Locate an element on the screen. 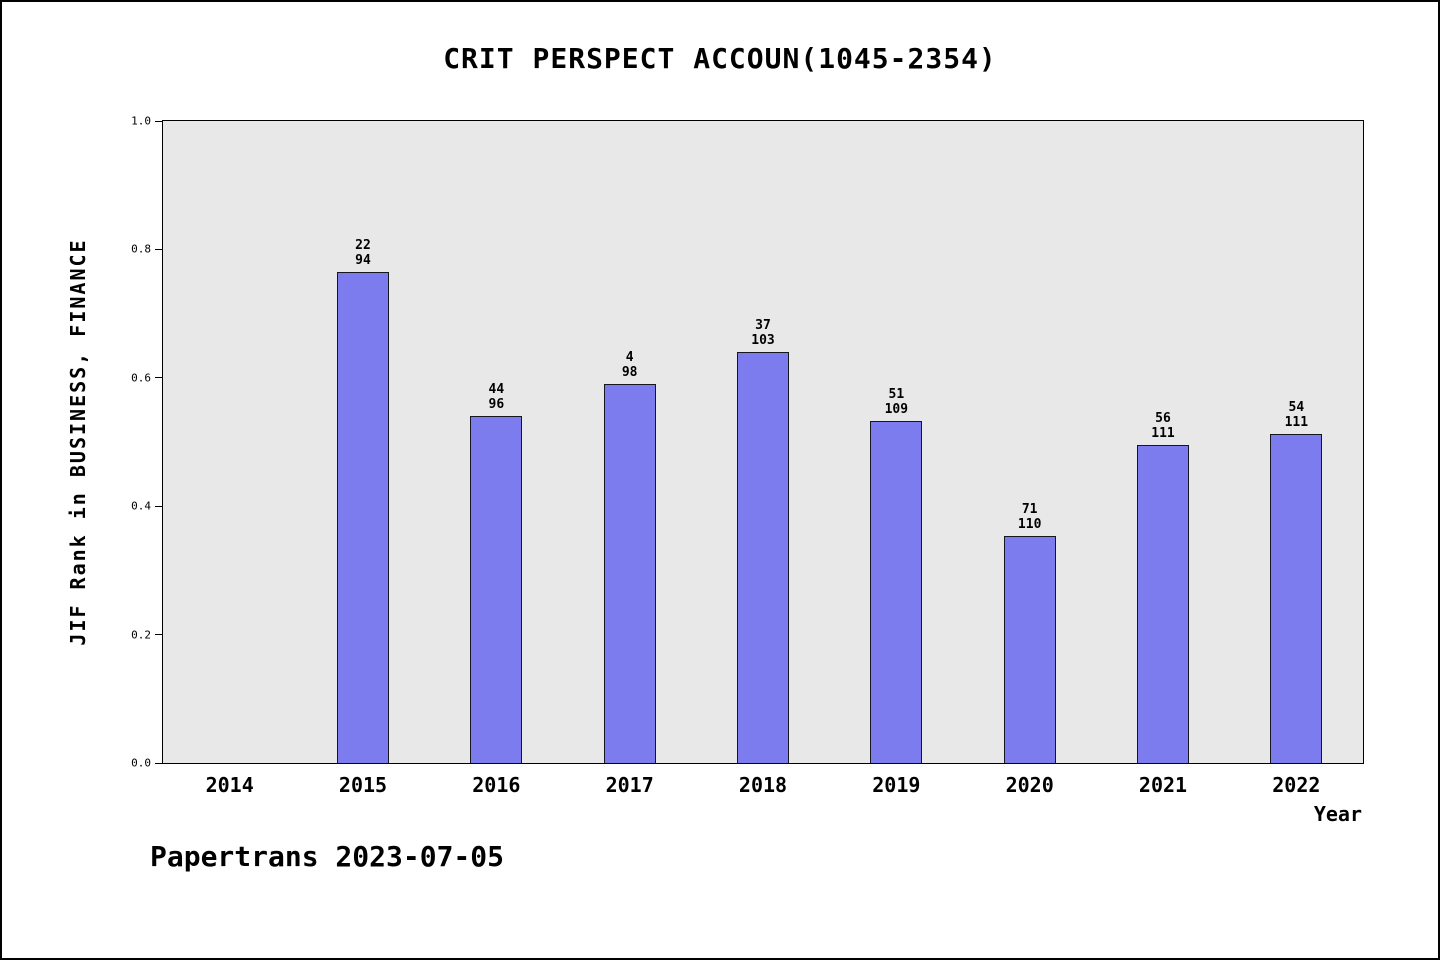  bar-value-label-2022: 54 111 is located at coordinates (1296, 415).